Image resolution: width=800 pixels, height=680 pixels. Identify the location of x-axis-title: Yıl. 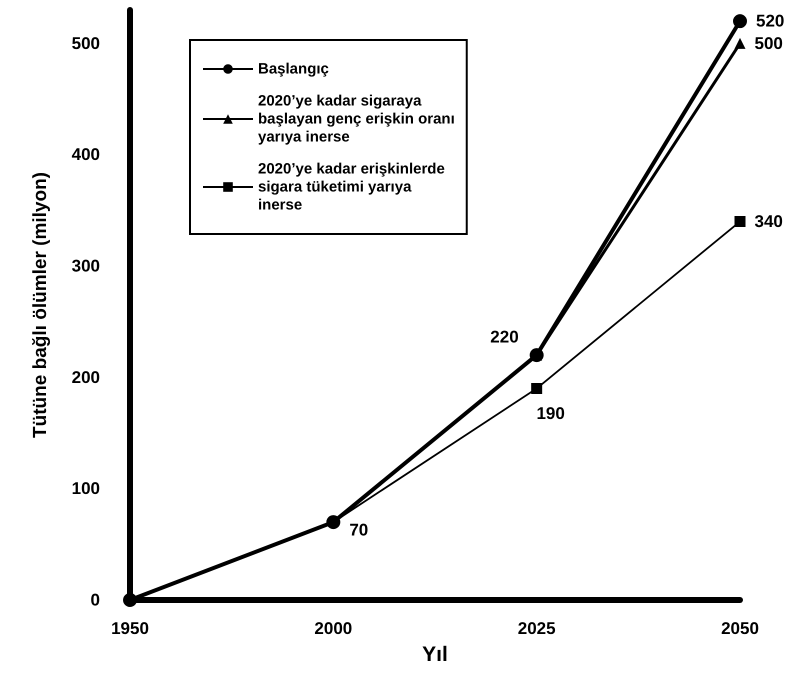
(435, 654).